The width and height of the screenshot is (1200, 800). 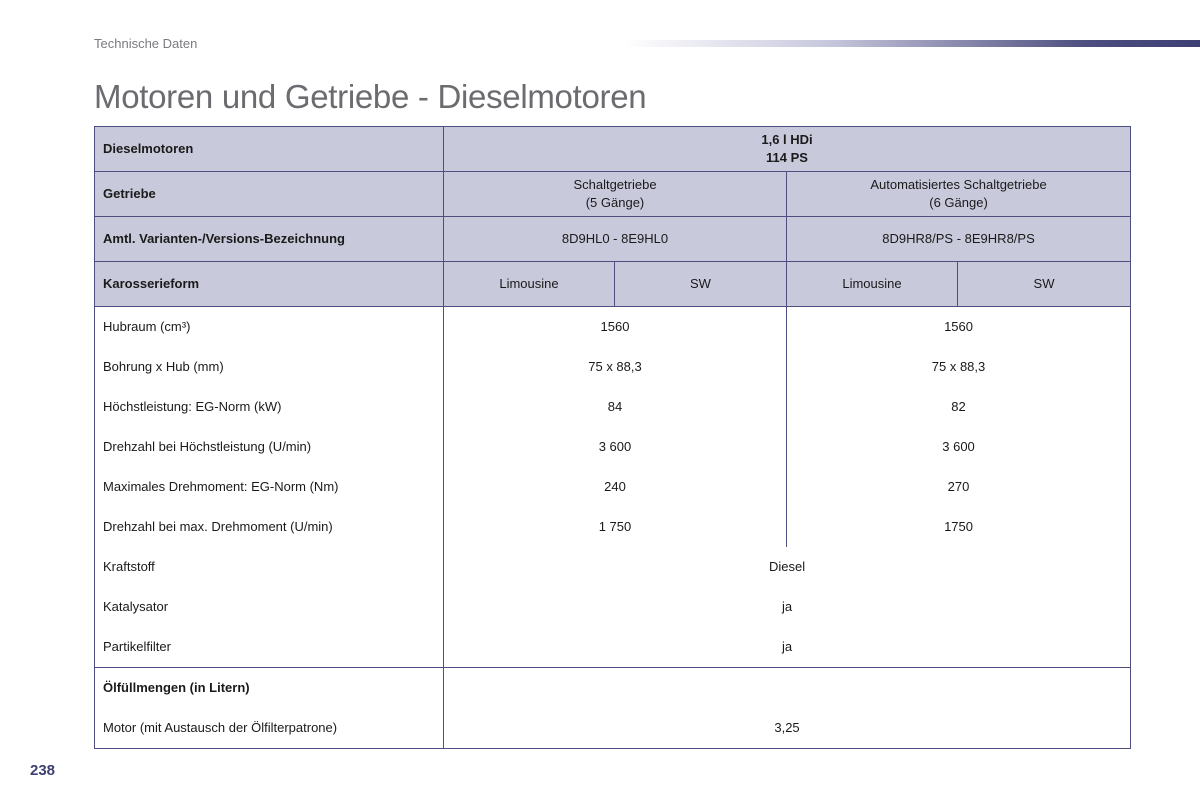 I want to click on gearbox-manual: Schaltgetriebe (5 Gänge), so click(x=615, y=194).